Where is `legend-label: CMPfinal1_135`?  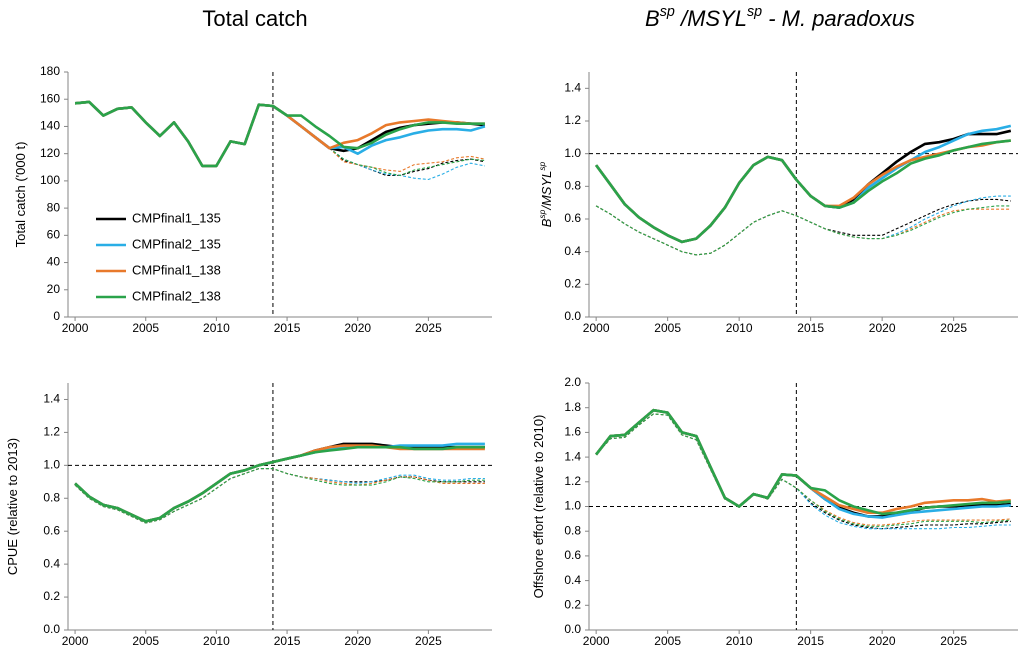 legend-label: CMPfinal1_135 is located at coordinates (176, 217).